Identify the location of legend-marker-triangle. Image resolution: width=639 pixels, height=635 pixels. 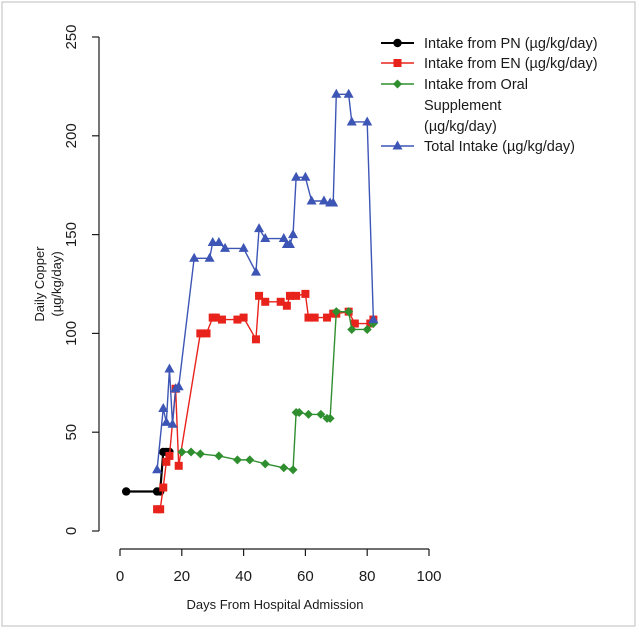
(397, 145).